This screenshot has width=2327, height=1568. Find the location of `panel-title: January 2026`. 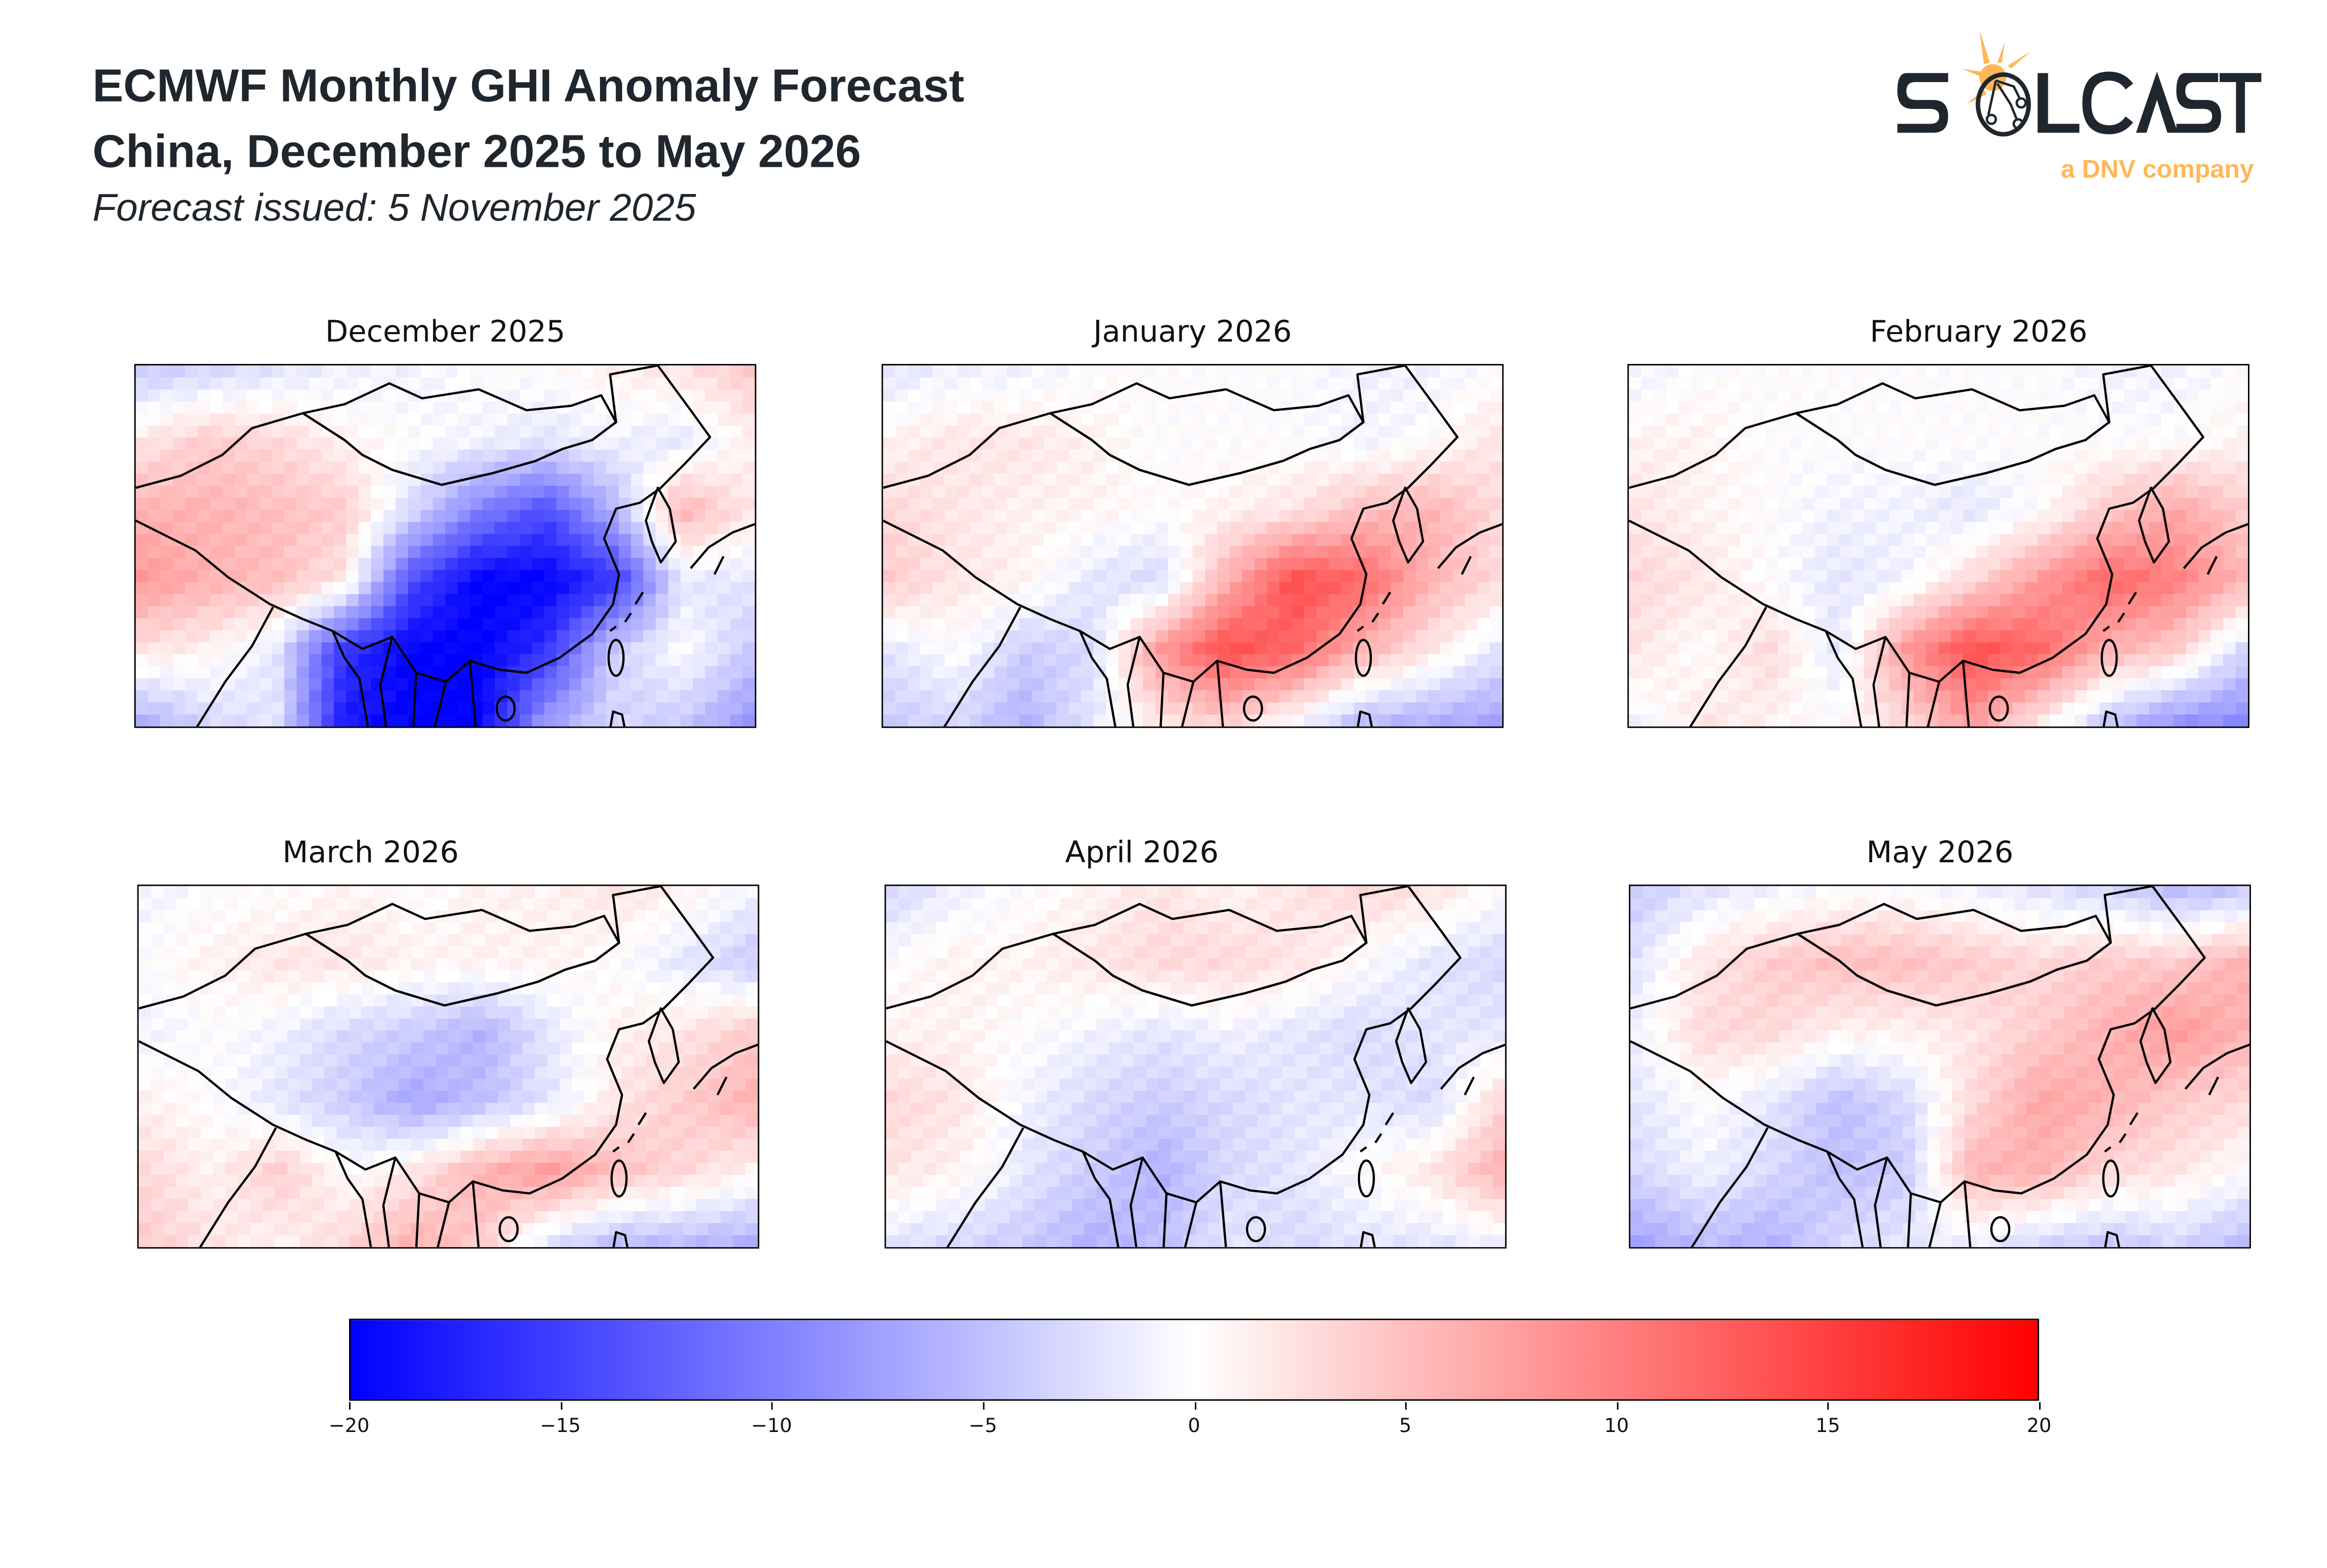

panel-title: January 2026 is located at coordinates (1192, 331).